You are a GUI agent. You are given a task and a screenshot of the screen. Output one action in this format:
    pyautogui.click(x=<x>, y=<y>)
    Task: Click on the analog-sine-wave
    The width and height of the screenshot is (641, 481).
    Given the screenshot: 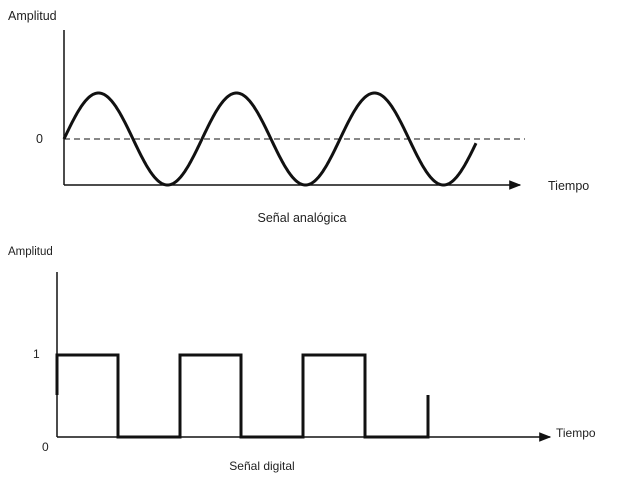 What is the action you would take?
    pyautogui.click(x=270, y=139)
    